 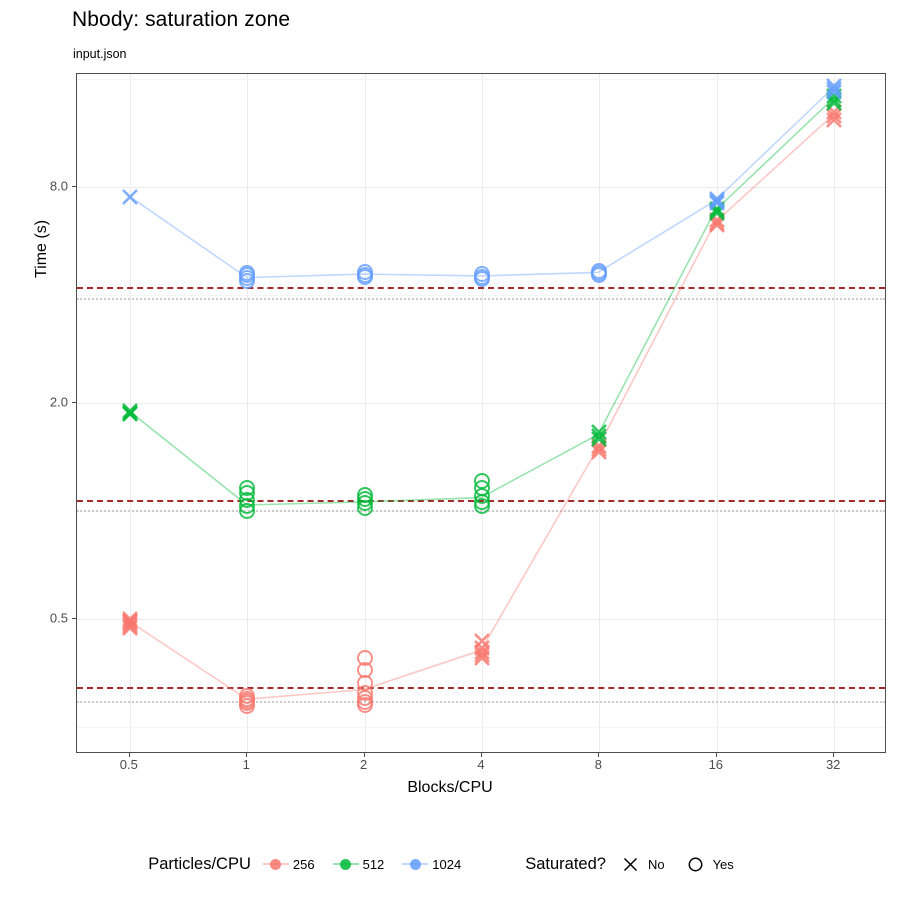 I want to click on legend-key-yes: Yes, so click(x=715, y=864).